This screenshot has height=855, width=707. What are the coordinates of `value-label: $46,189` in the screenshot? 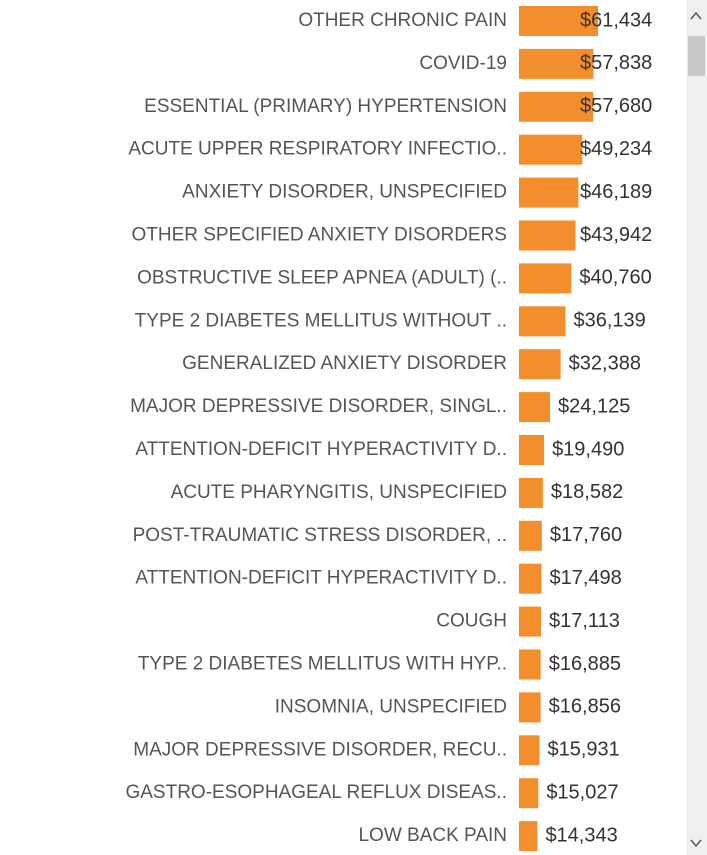 It's located at (616, 192).